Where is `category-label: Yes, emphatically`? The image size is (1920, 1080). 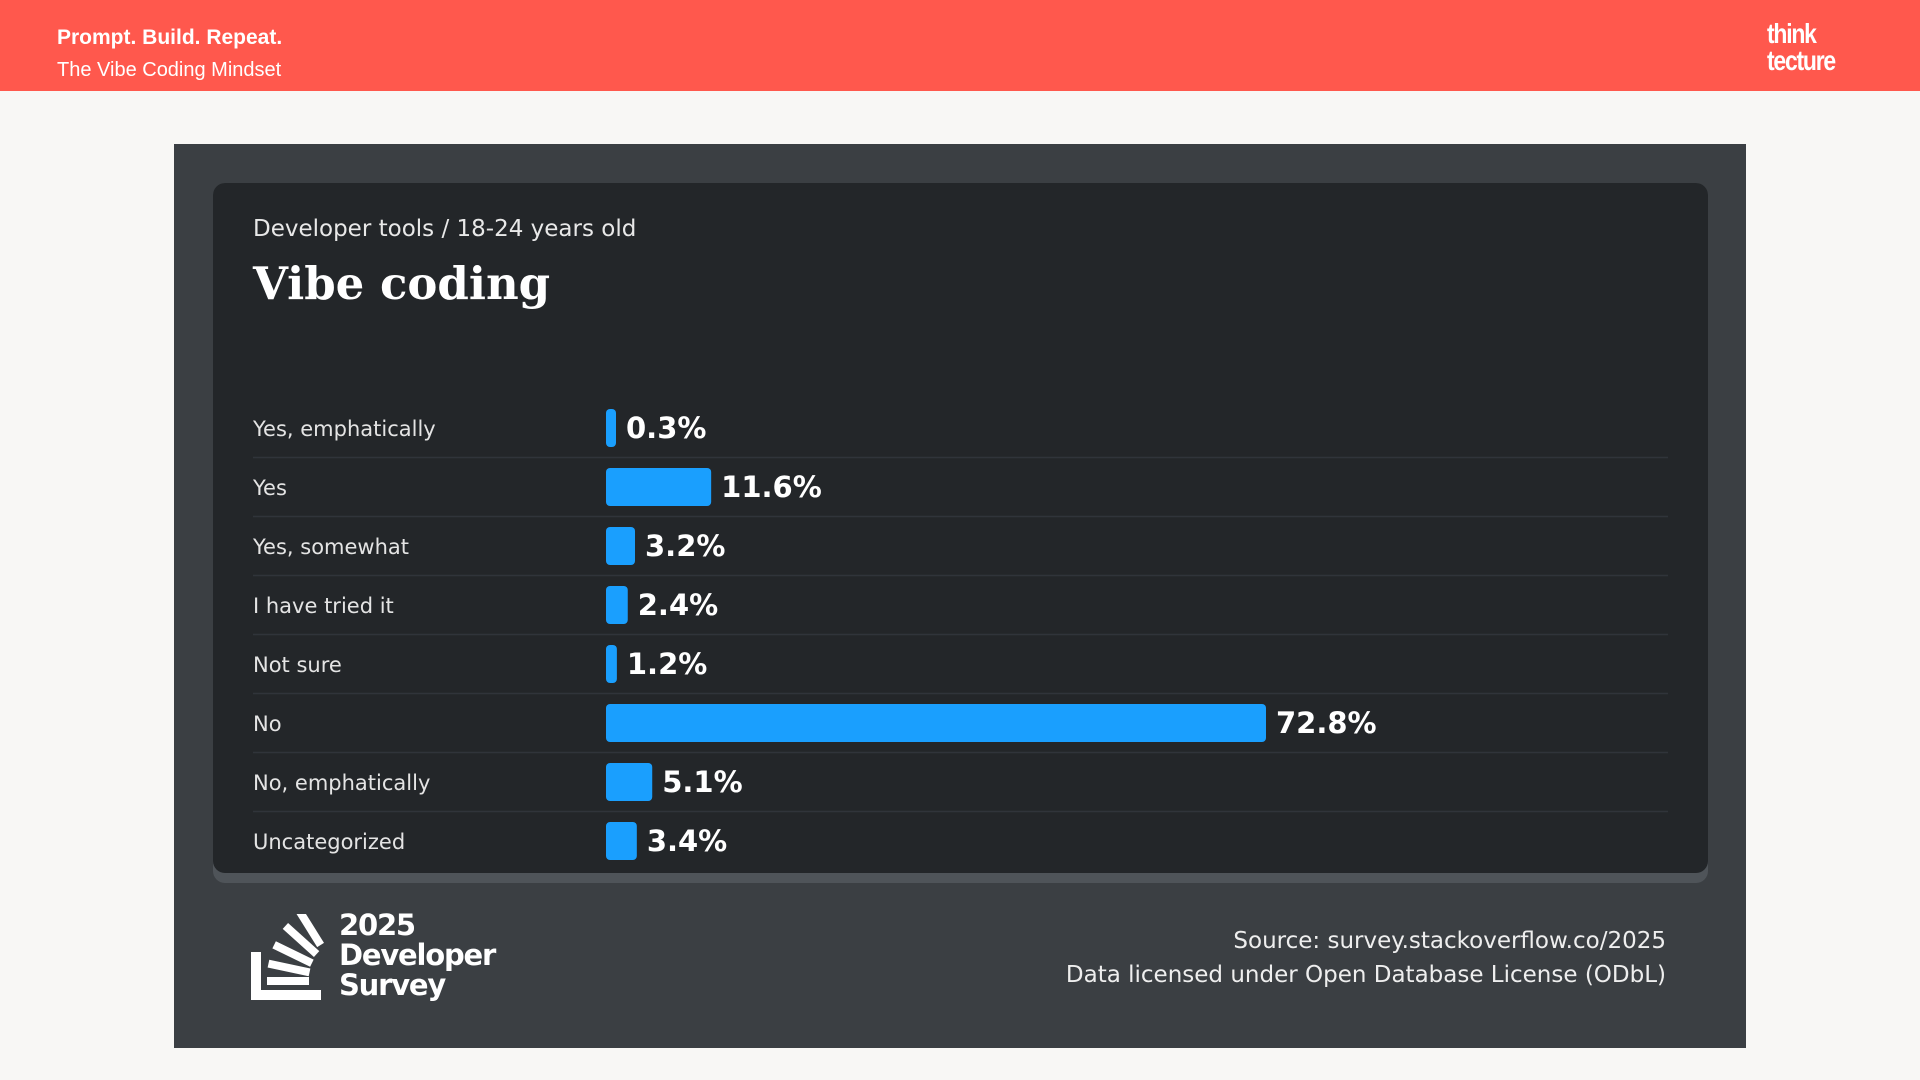
category-label: Yes, emphatically is located at coordinates (344, 429).